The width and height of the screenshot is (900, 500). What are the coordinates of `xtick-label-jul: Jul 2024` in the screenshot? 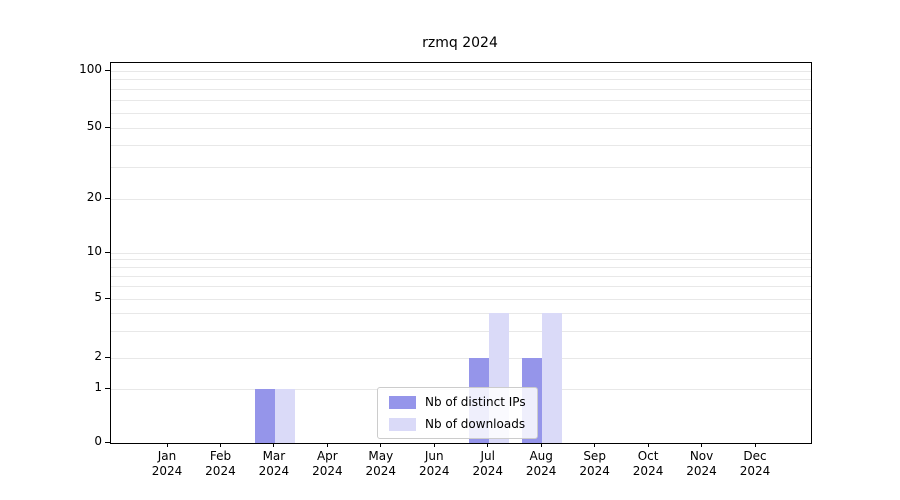 It's located at (488, 464).